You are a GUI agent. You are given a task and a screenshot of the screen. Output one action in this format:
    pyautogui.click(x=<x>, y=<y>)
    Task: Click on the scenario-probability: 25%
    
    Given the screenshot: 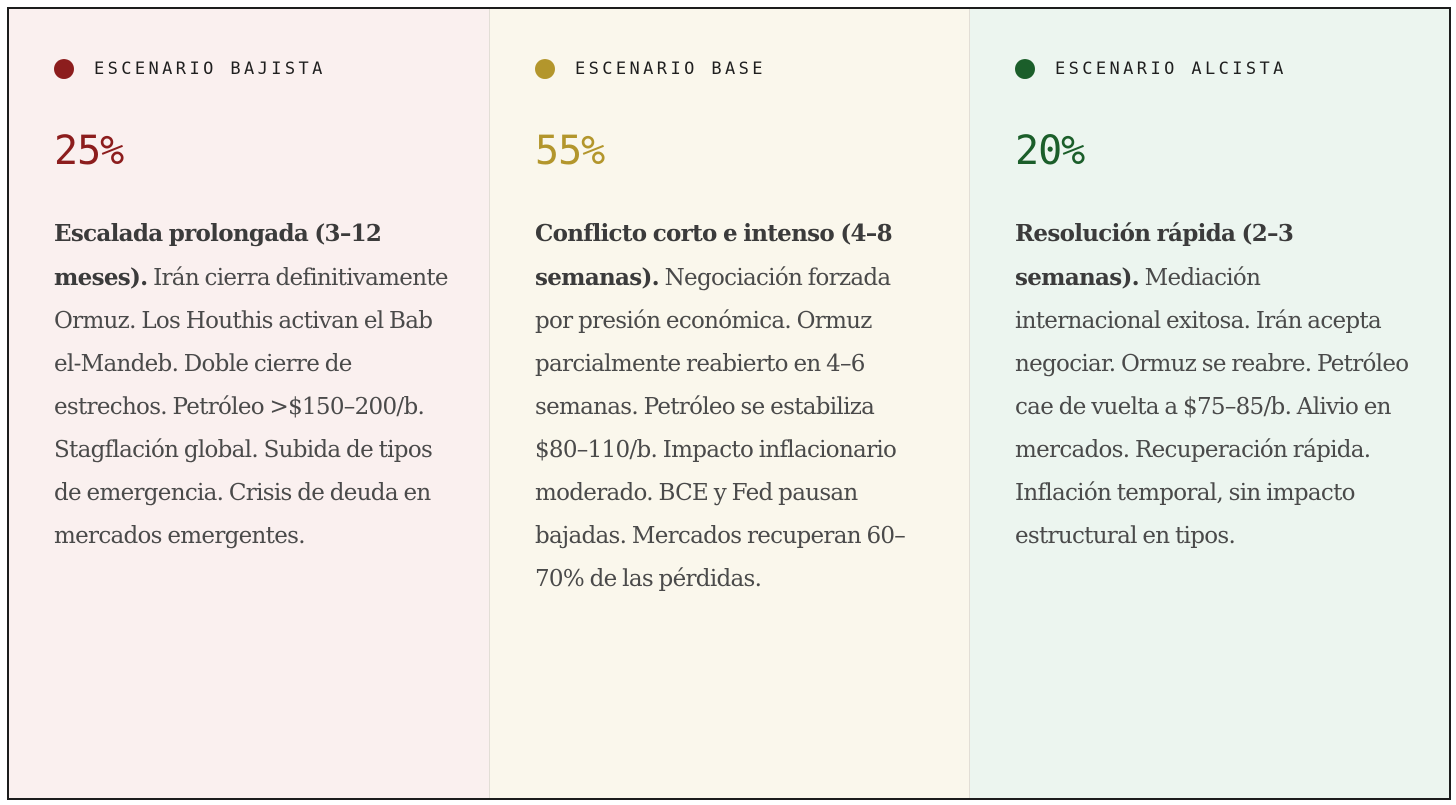 What is the action you would take?
    pyautogui.click(x=89, y=151)
    